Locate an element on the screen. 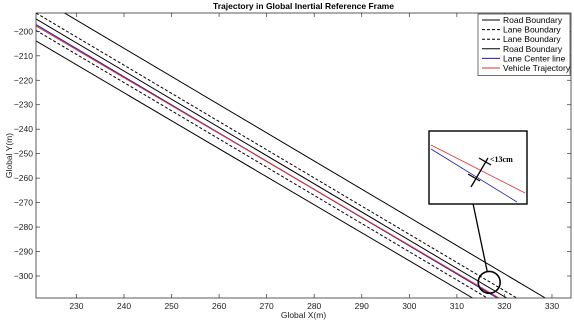 The image size is (574, 321). inset-trajectory-line is located at coordinates (478, 169).